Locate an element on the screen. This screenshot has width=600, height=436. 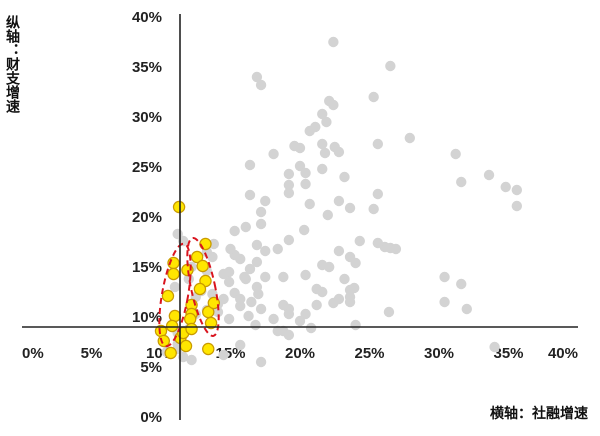
x-tick-label: 35% is located at coordinates (508, 353).